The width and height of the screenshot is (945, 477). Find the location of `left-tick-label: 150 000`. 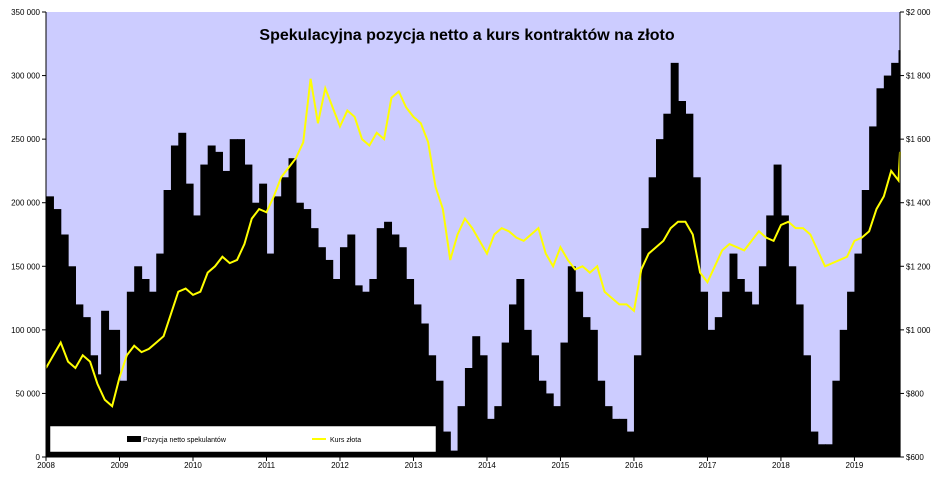

left-tick-label: 150 000 is located at coordinates (25, 266).